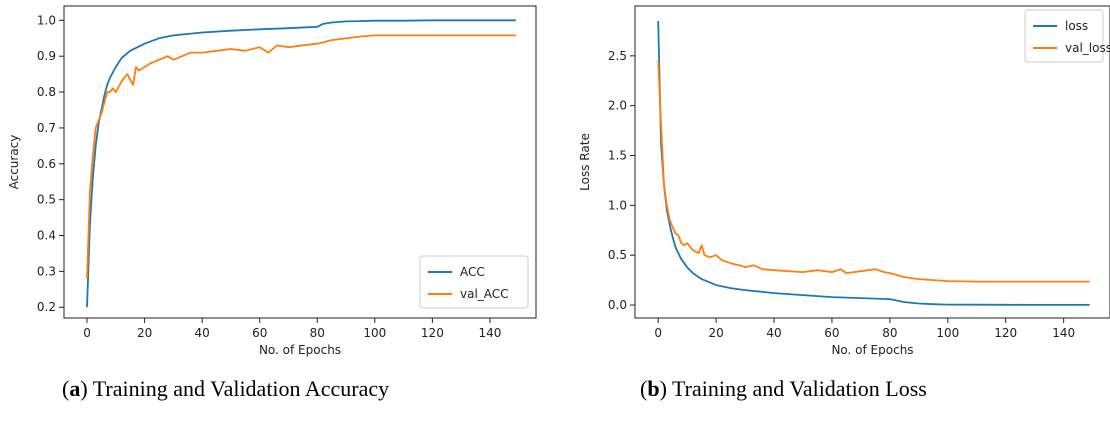 This screenshot has height=421, width=1110. I want to click on y-tick-label: 2.5, so click(617, 56).